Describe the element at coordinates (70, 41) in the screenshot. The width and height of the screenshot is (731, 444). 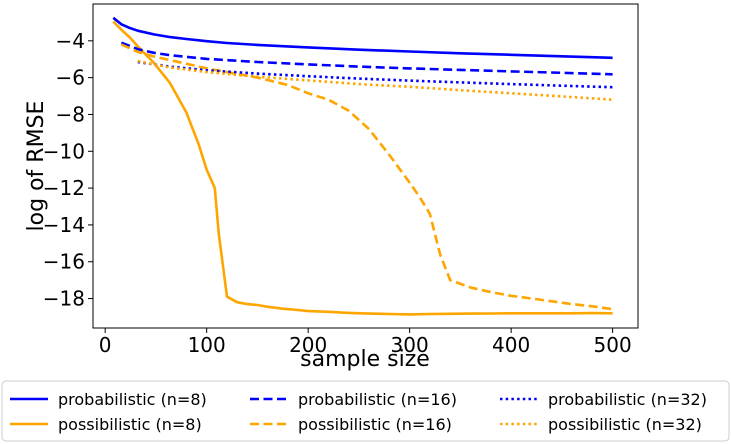
I see `y-tick-label: −4` at that location.